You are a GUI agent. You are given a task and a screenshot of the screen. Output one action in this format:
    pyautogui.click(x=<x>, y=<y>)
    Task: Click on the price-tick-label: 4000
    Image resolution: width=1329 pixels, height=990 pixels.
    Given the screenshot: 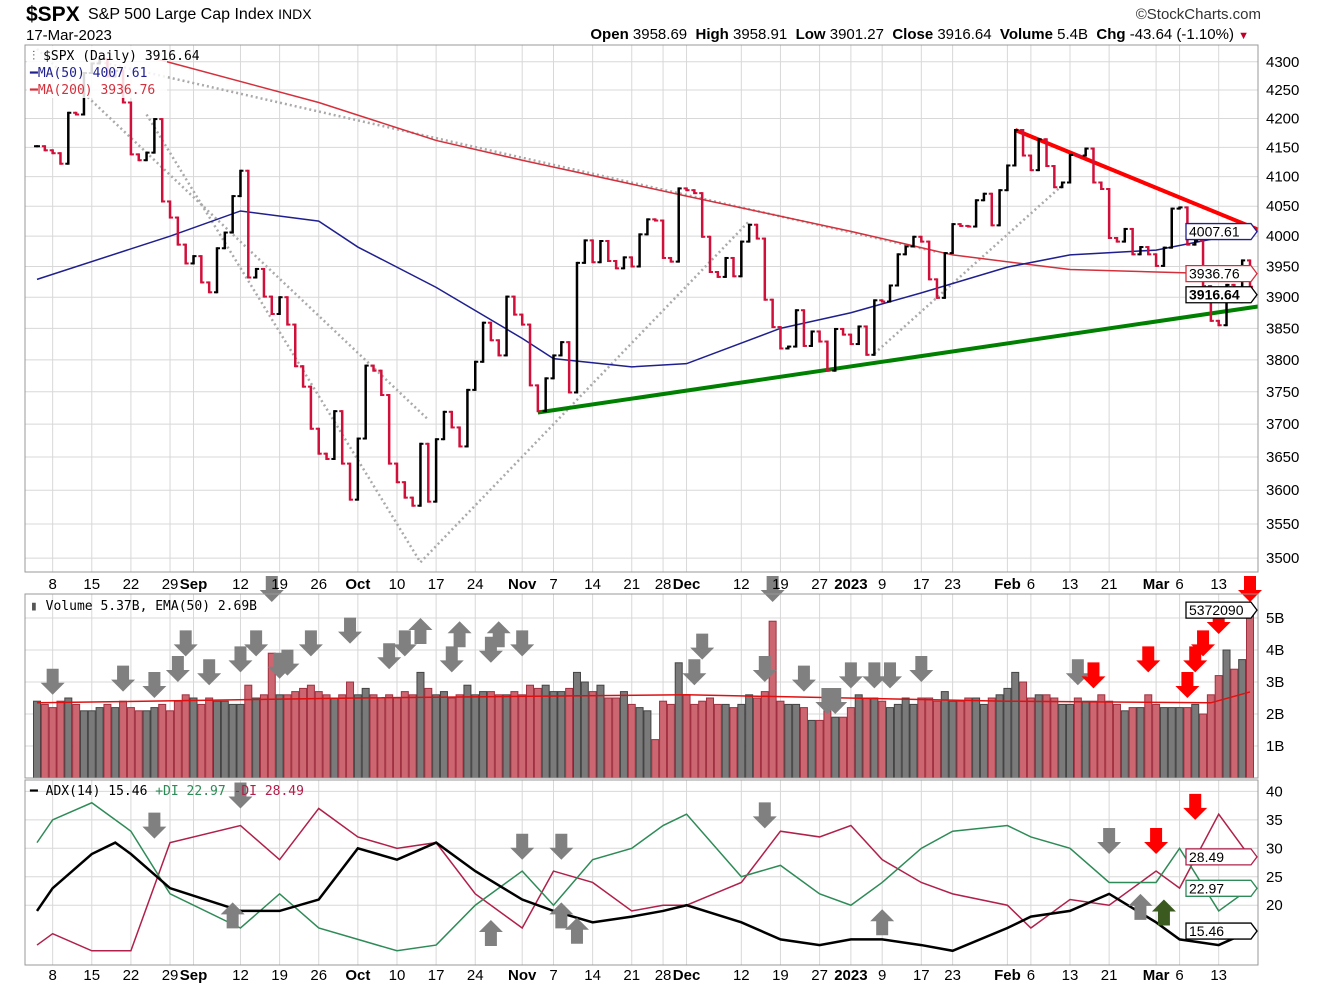 What is the action you would take?
    pyautogui.click(x=1282, y=236)
    